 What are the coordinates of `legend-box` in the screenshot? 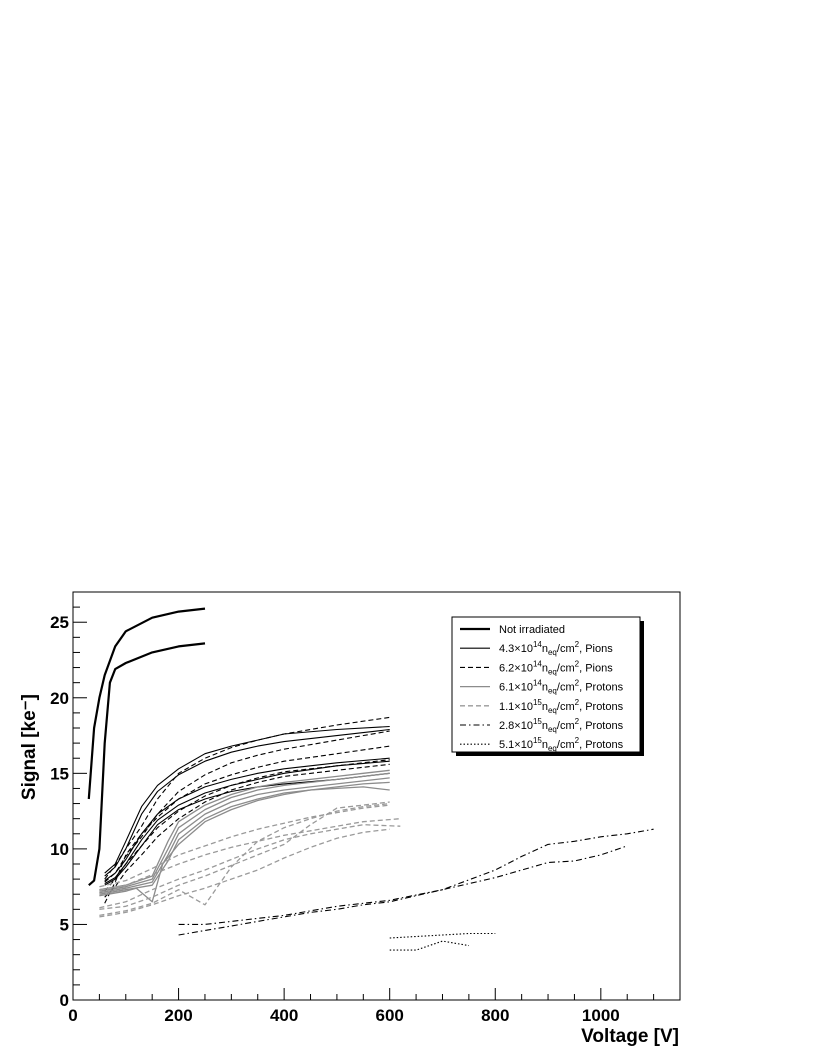 It's located at (546, 684).